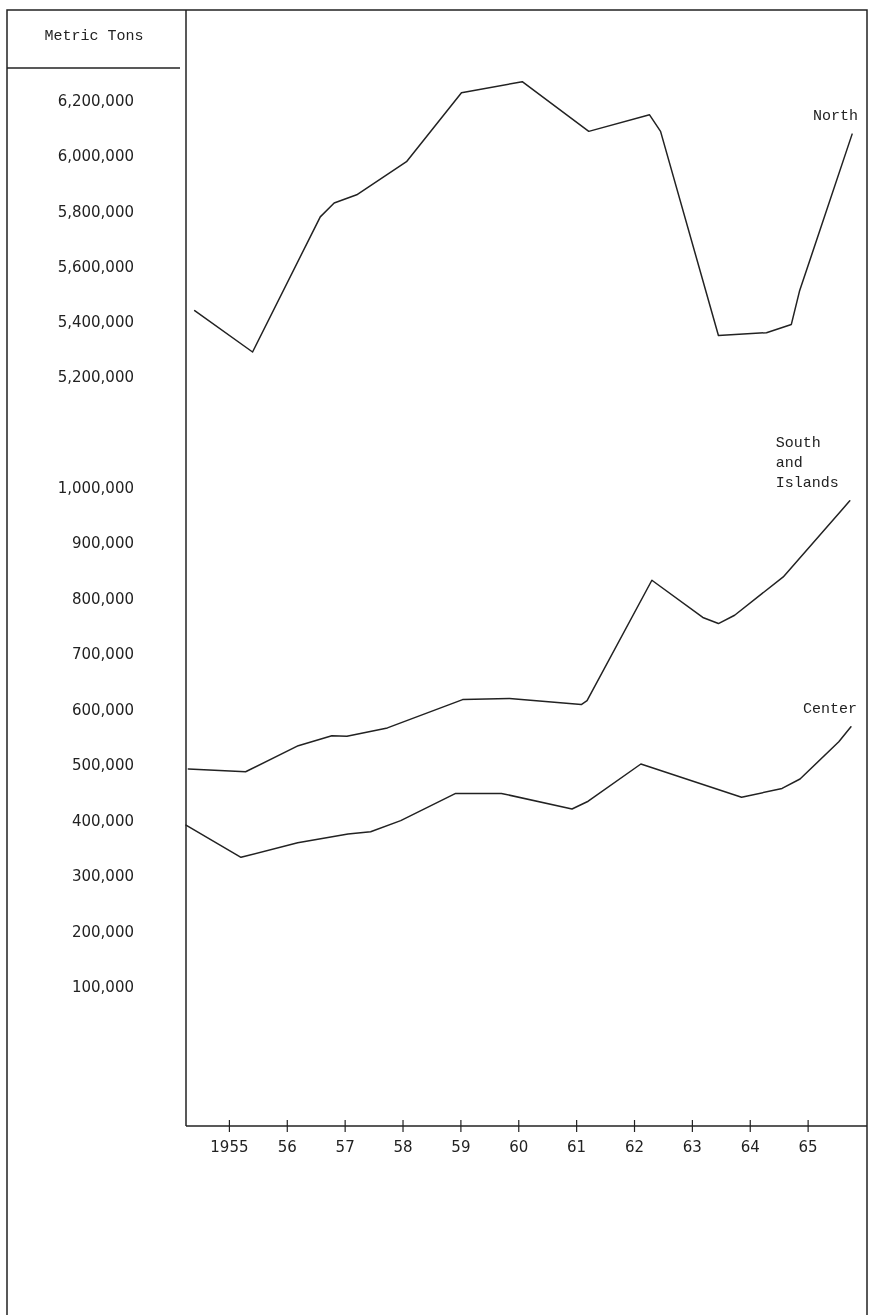 This screenshot has width=870, height=1315. I want to click on y-tick-label: 6,000,000, so click(95, 156).